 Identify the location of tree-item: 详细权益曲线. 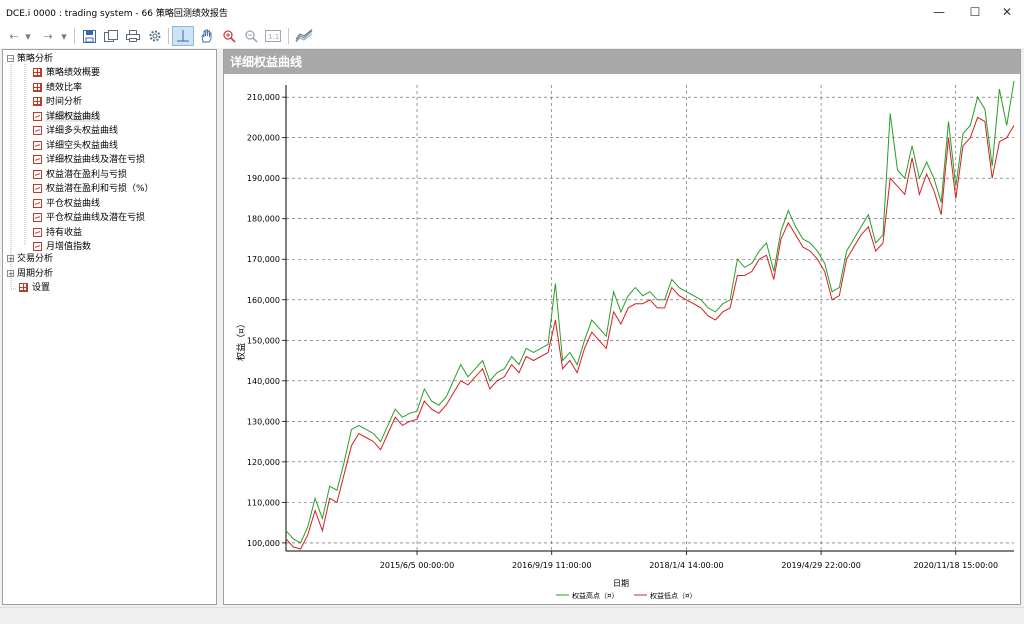
(67, 117).